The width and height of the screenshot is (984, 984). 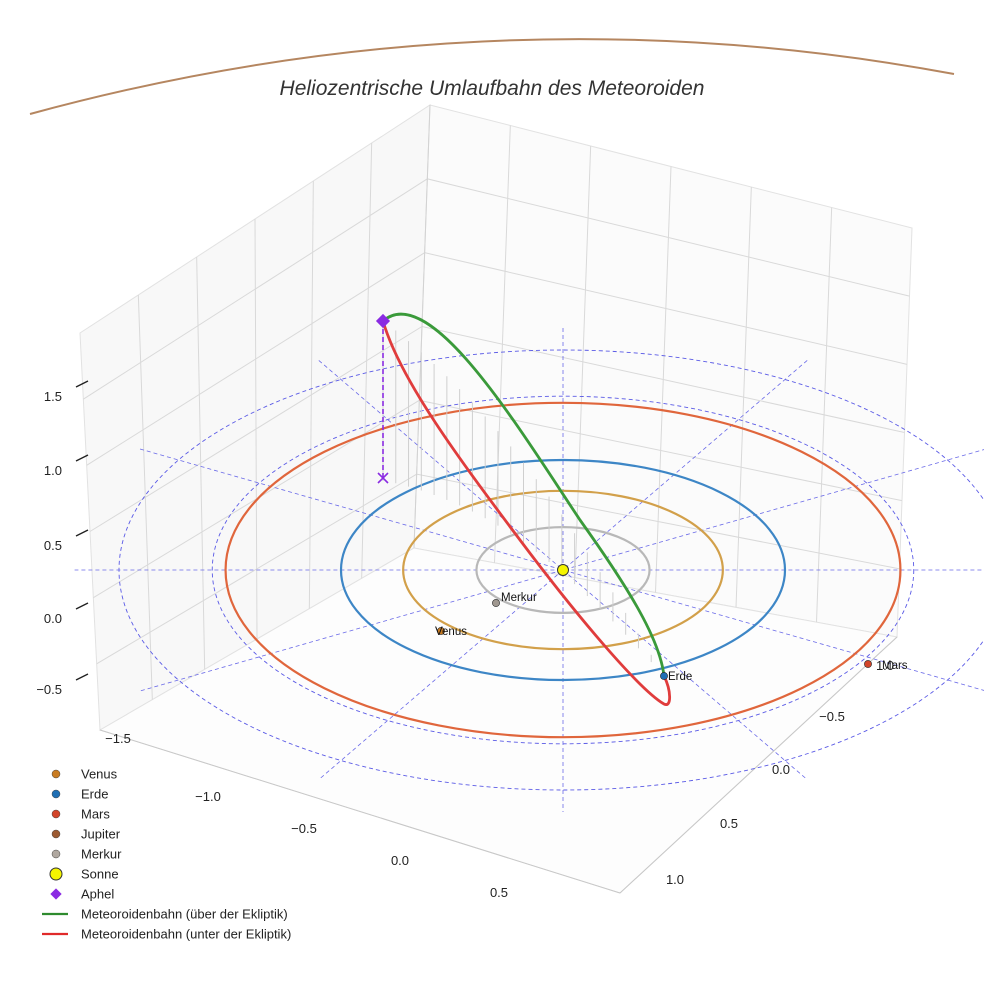 I want to click on legend-marker-sun, so click(x=56, y=874).